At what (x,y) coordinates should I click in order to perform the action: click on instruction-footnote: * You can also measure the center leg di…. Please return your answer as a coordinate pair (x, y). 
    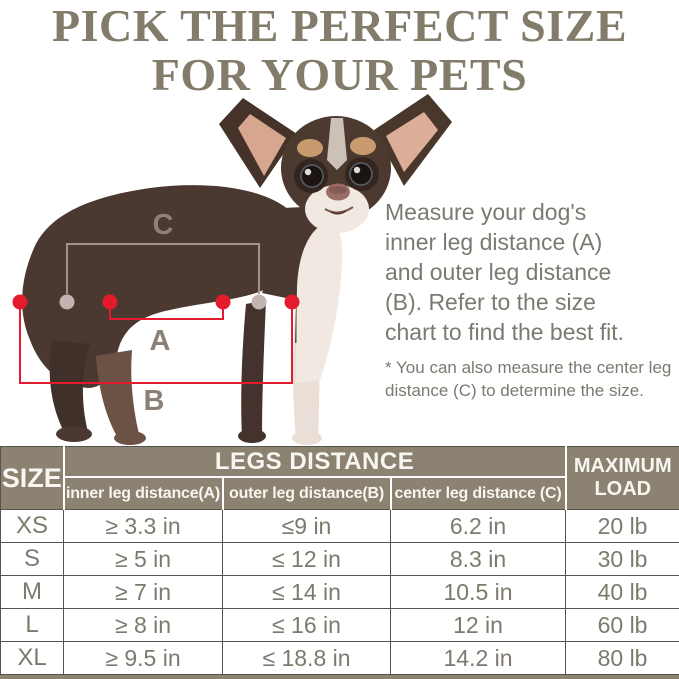
    Looking at the image, I should click on (532, 379).